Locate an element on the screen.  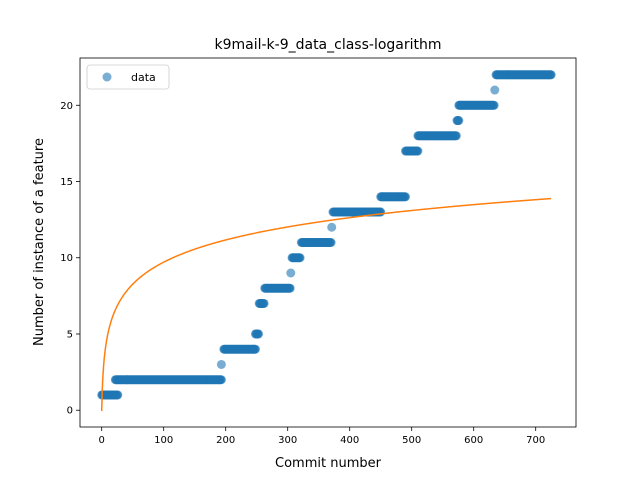
x-tick-label: 300 is located at coordinates (287, 440).